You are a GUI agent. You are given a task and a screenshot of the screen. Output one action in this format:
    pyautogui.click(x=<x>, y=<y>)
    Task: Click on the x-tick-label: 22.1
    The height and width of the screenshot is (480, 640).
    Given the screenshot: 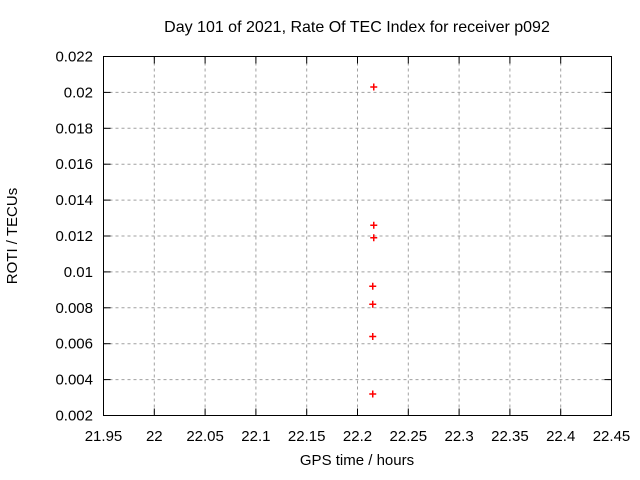 What is the action you would take?
    pyautogui.click(x=255, y=436)
    